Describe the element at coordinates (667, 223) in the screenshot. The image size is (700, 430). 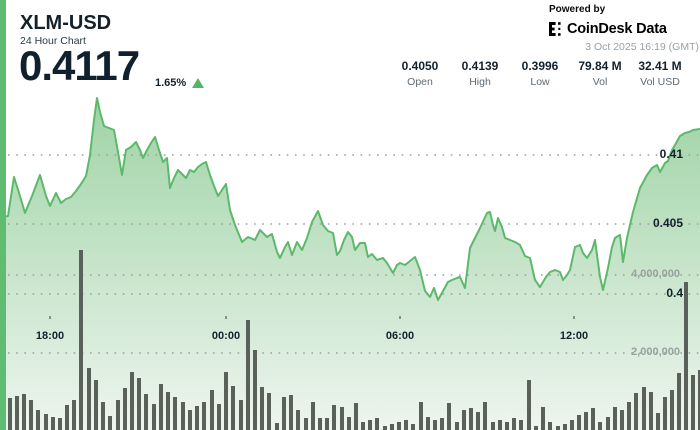
I see `price-axis-label: 0.405` at that location.